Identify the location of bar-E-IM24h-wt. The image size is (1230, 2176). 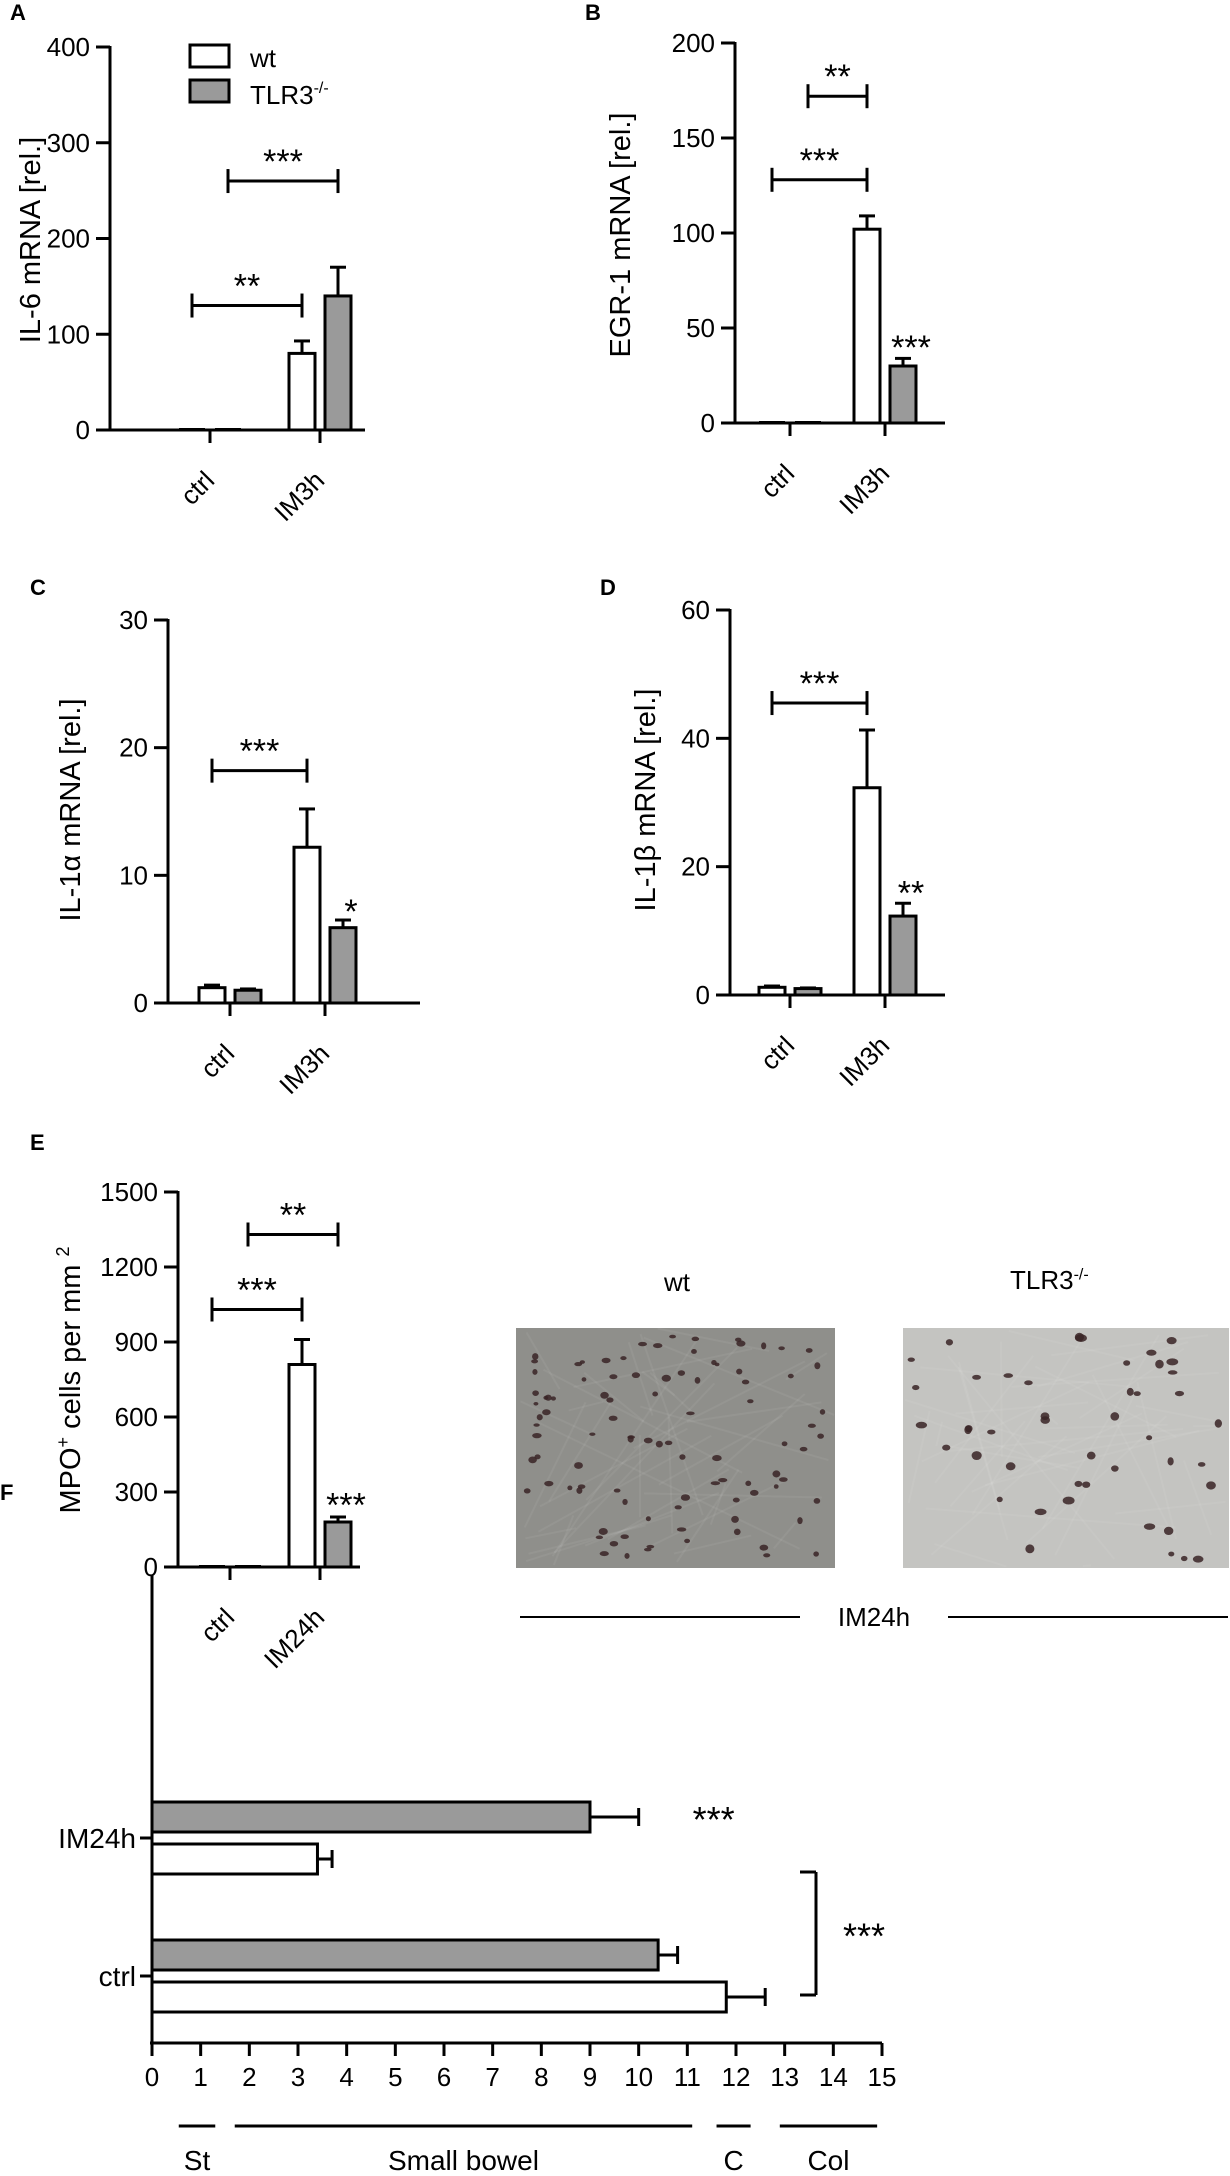
(302, 1466).